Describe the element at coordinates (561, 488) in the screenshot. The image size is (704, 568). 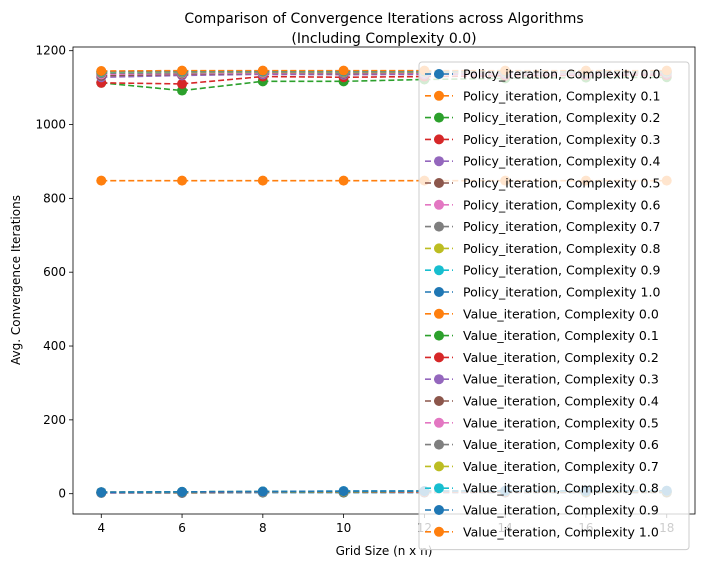
I see `legend-label: Value_iteration, Complexity 0.8` at that location.